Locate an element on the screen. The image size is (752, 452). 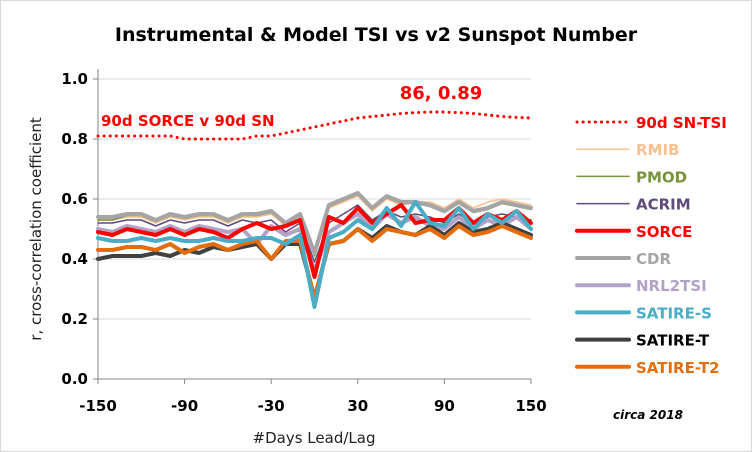
legend-label: ACRIM is located at coordinates (663, 205).